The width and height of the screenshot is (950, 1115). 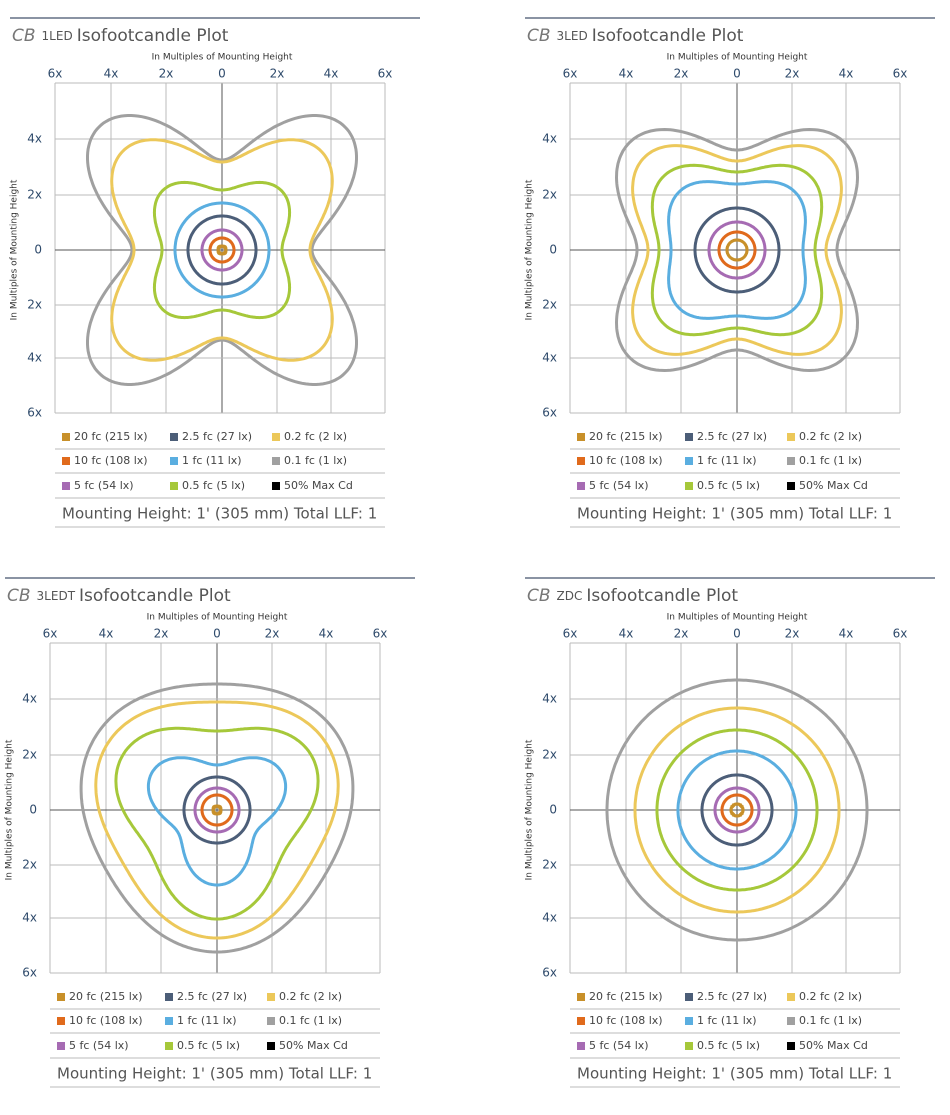 I want to click on title-model: ZDC, so click(x=570, y=596).